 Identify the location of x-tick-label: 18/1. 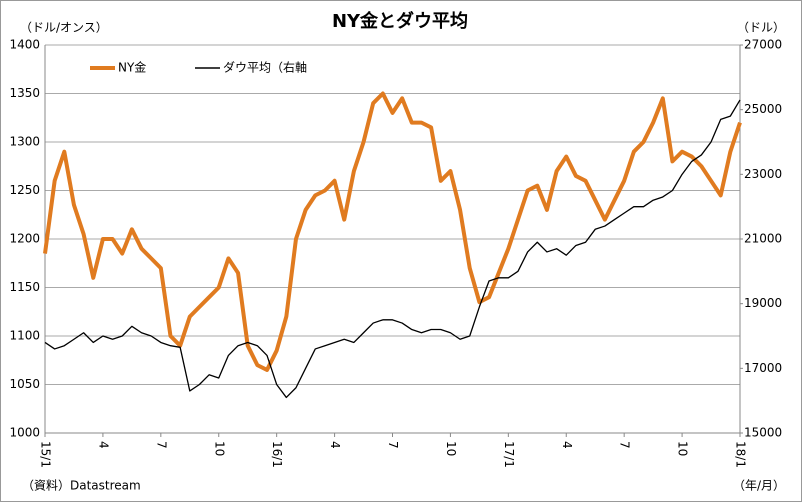
(741, 454).